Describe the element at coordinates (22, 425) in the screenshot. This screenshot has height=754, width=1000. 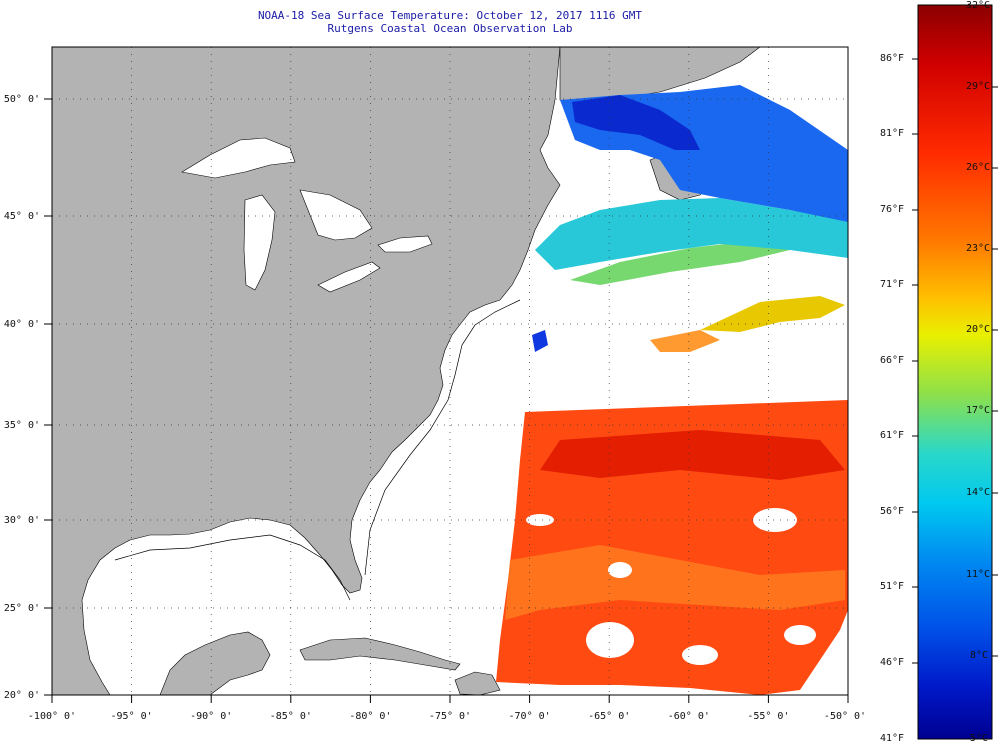
I see `lat-label: 35° 0'` at that location.